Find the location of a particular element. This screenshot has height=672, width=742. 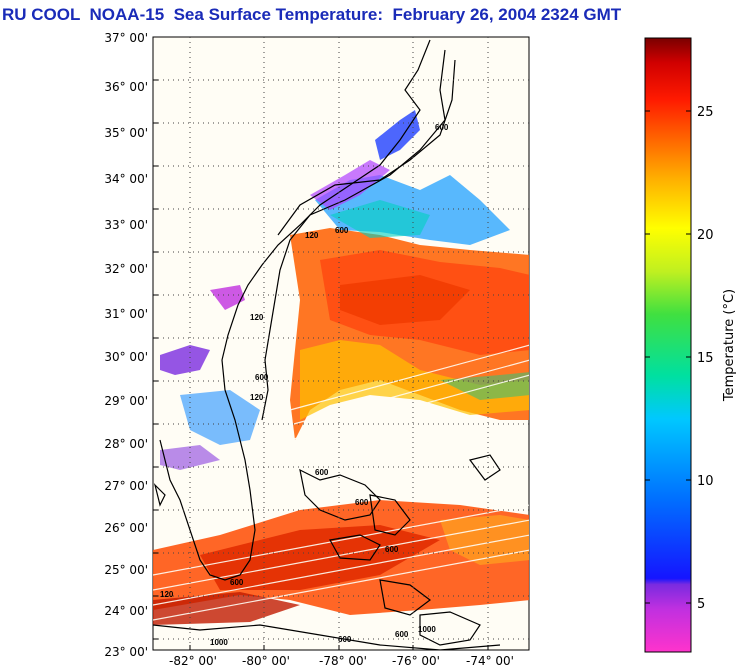

colorbar-title: Temperature (°C) is located at coordinates (729, 345).